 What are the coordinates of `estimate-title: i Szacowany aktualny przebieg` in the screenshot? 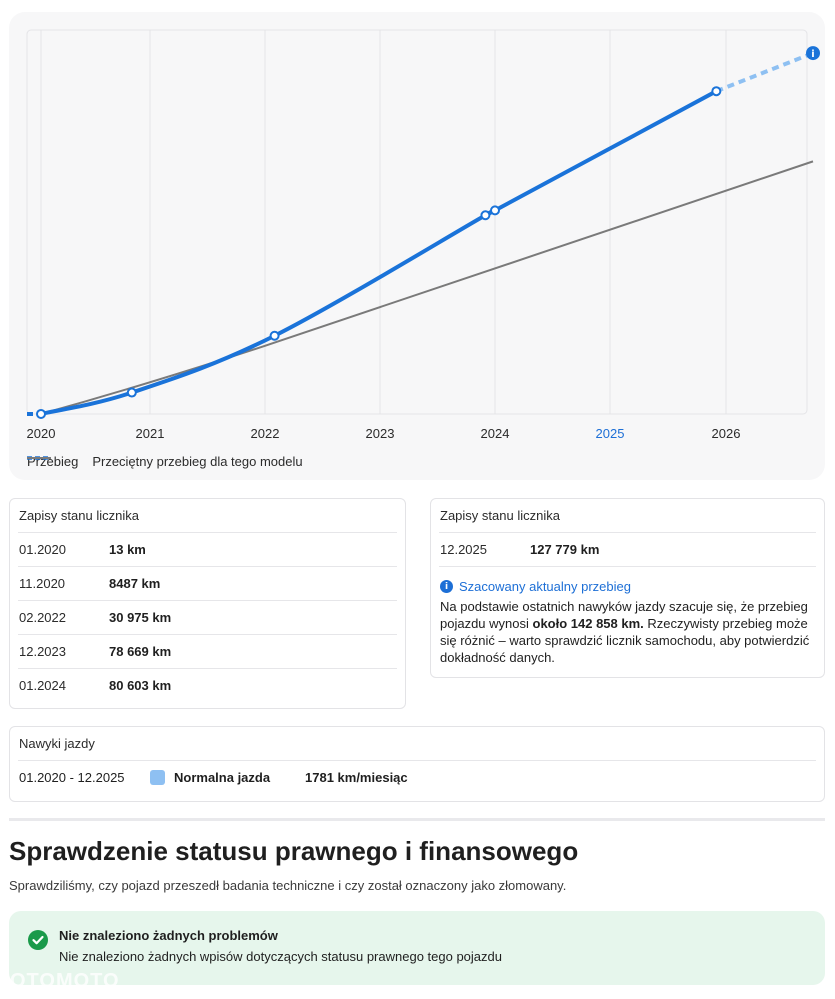 It's located at (627, 586).